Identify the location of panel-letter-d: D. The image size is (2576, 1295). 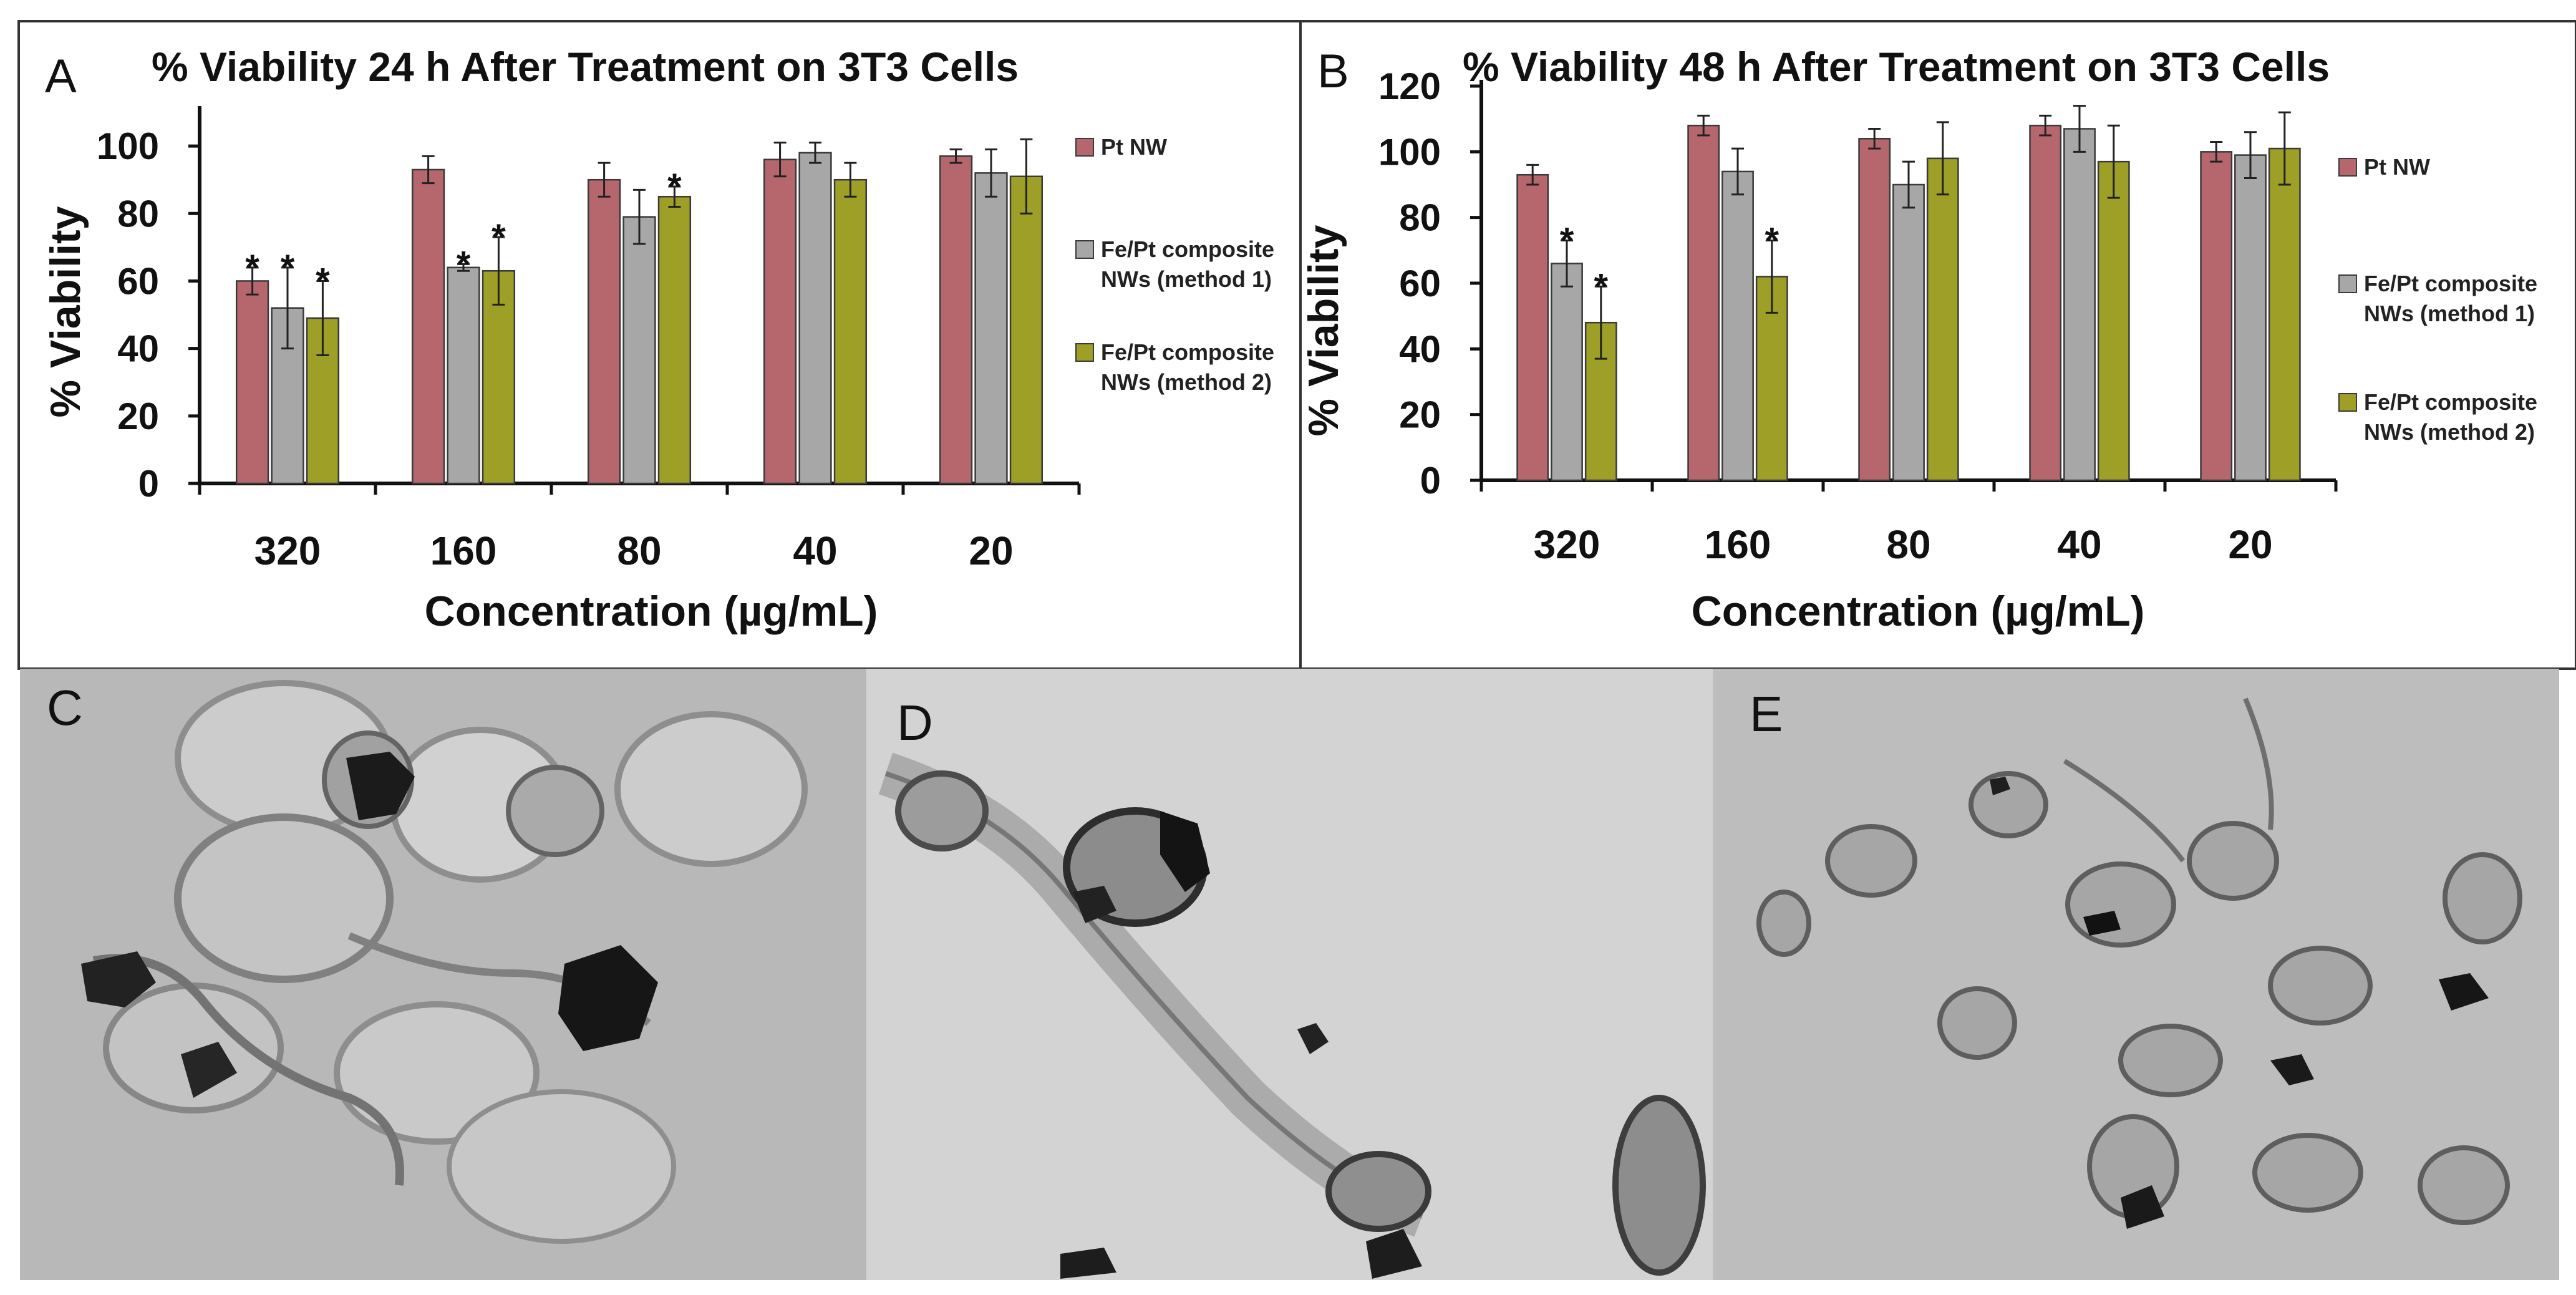
(915, 722).